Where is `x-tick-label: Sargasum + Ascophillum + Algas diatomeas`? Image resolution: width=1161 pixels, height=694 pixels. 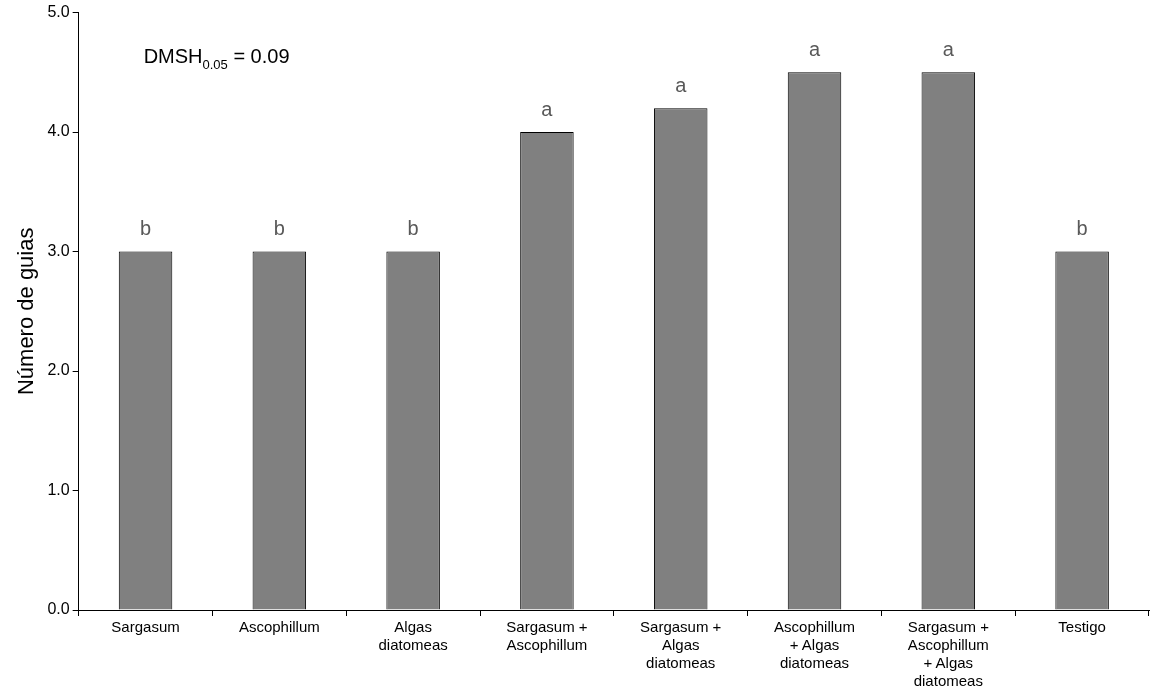
x-tick-label: Sargasum + Ascophillum + Algas diatomeas is located at coordinates (948, 654).